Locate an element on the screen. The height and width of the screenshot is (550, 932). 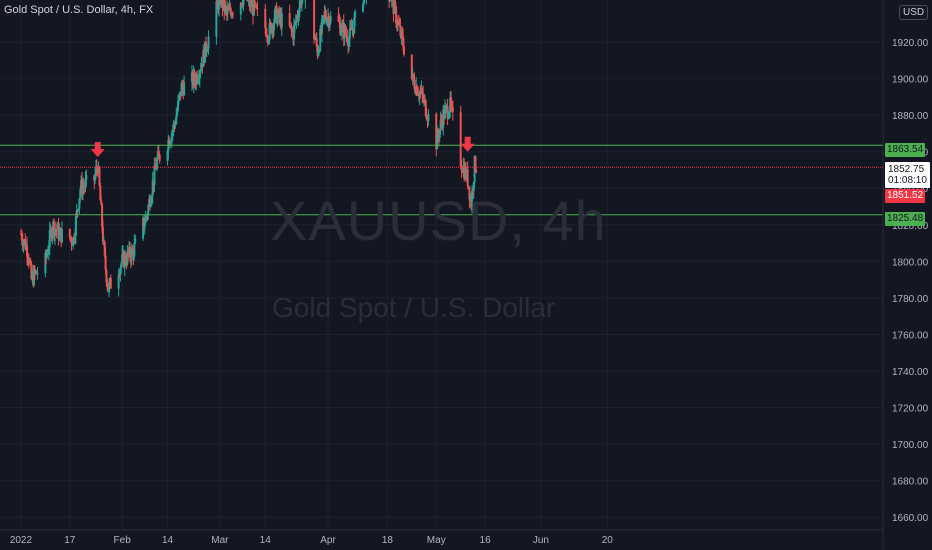
time-axis-label: 16 is located at coordinates (486, 540).